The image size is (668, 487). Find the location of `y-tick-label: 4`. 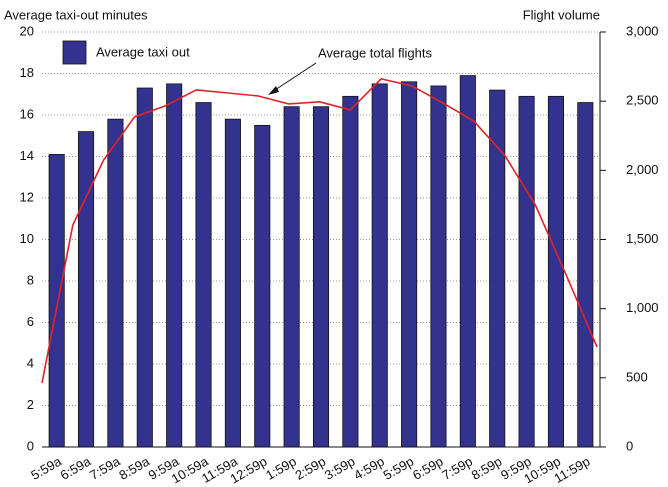

y-tick-label: 4 is located at coordinates (30, 362).